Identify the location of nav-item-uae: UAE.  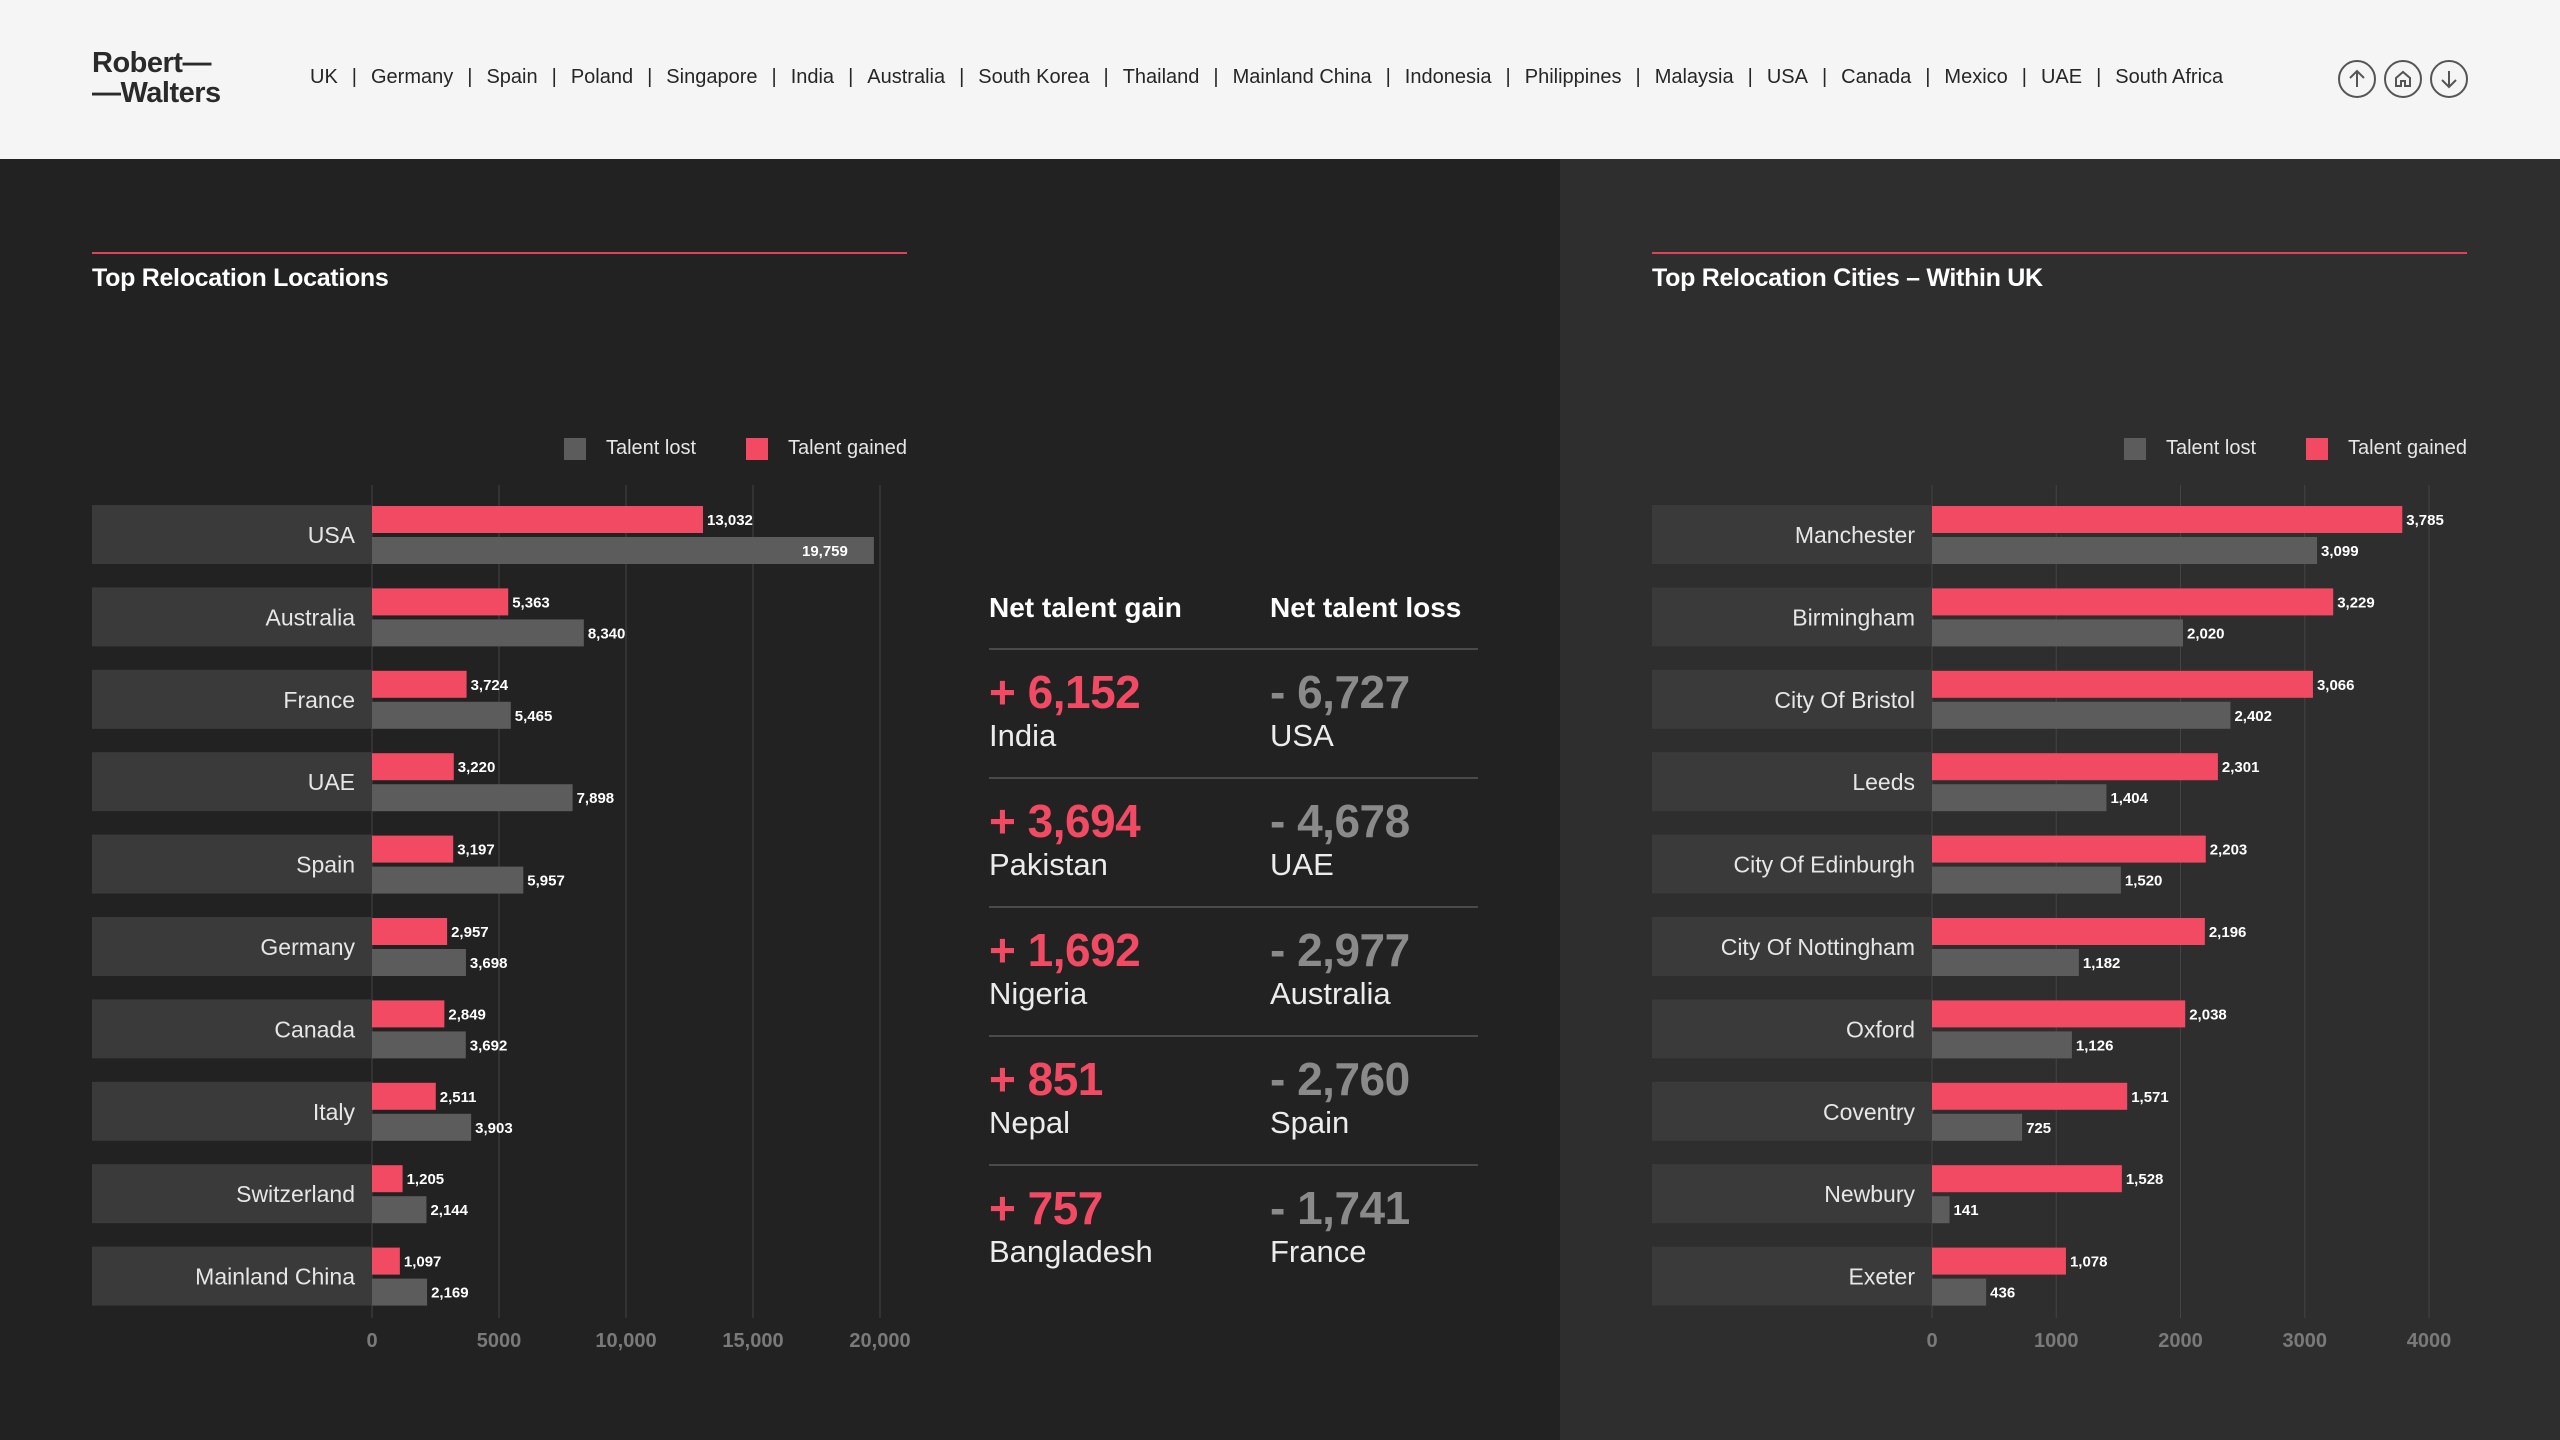
(2061, 77).